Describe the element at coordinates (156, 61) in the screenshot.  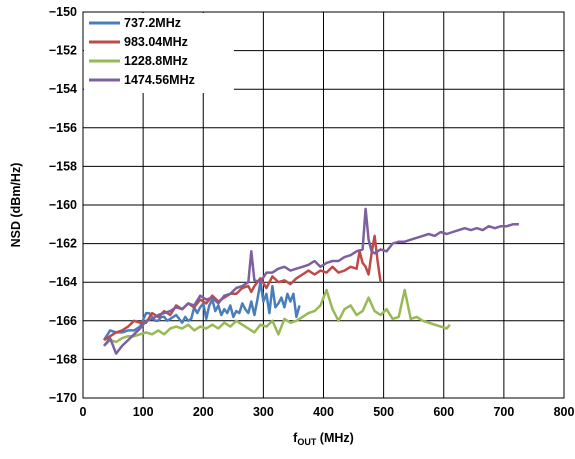
I see `legend-label: 1228.8MHz` at that location.